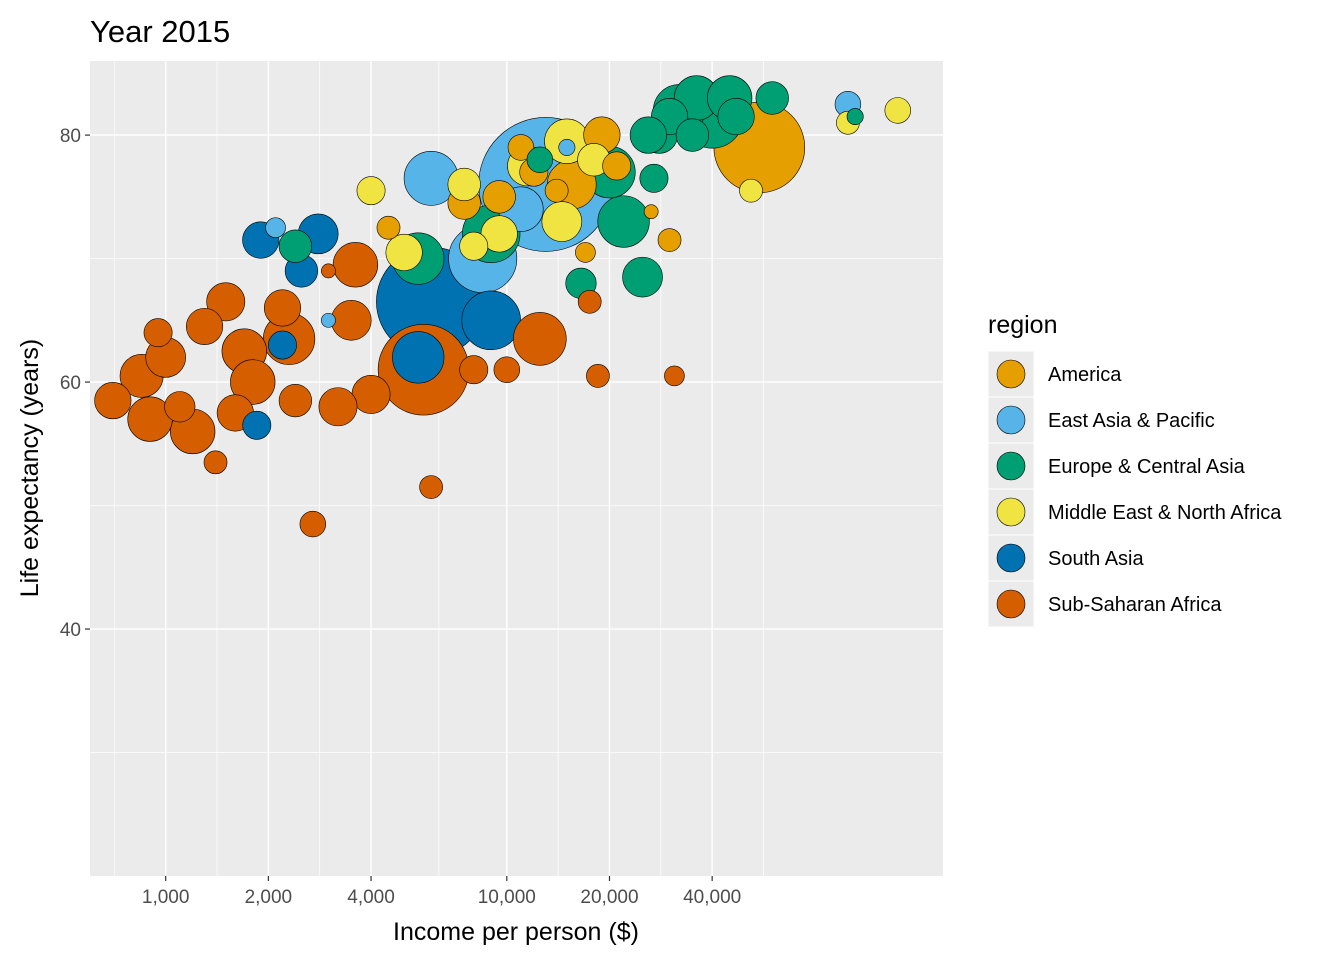  What do you see at coordinates (269, 897) in the screenshot?
I see `x-tick-label: 2,000` at bounding box center [269, 897].